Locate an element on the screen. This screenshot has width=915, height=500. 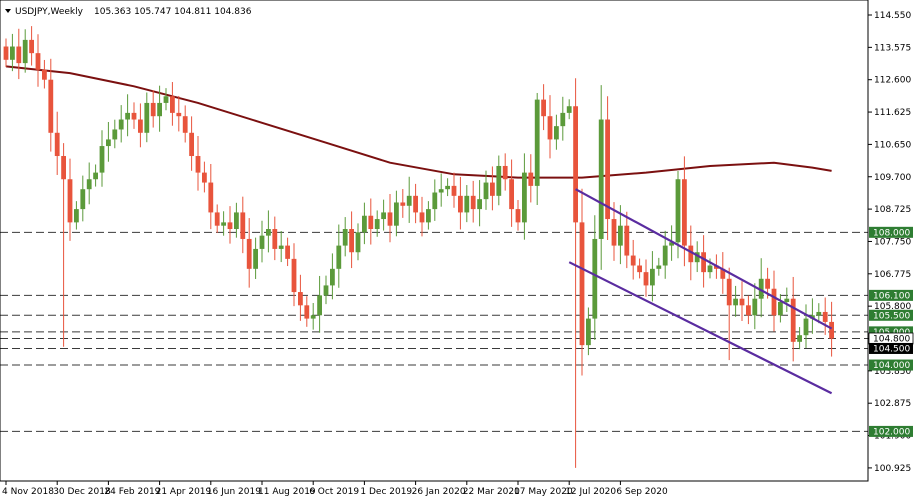
y-tick-label: 110.650 is located at coordinates (892, 145).